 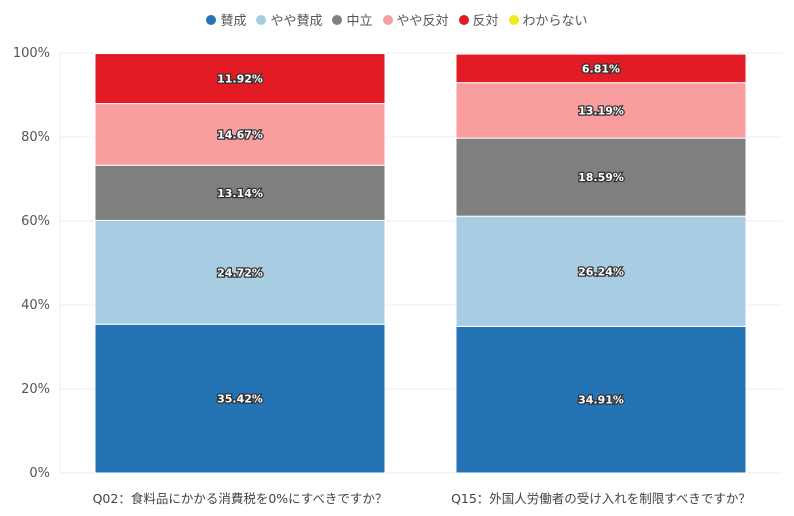 I want to click on legend-label: 賛成, so click(x=233, y=21).